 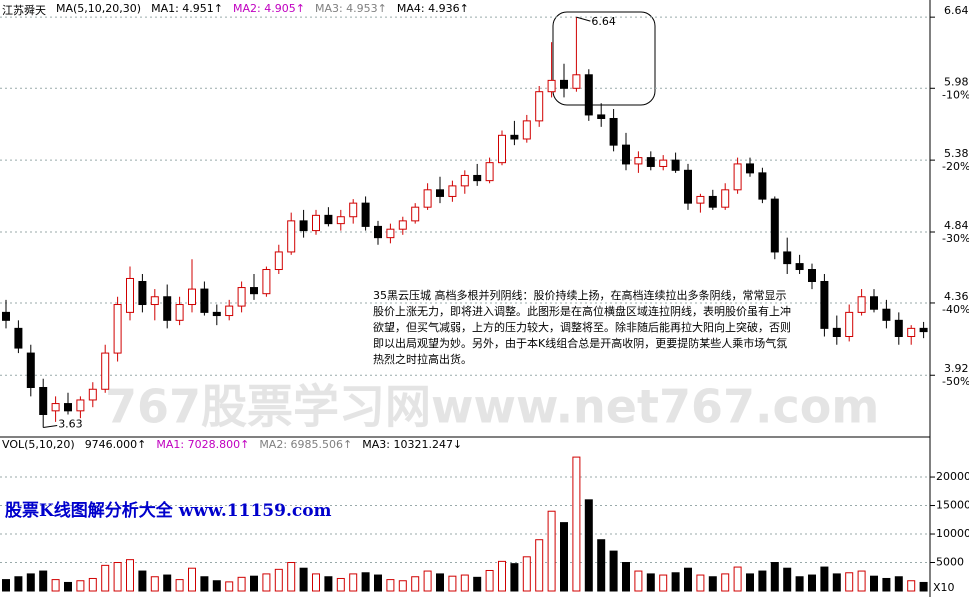 What do you see at coordinates (955, 94) in the screenshot?
I see `pct-tick-label: -10%` at bounding box center [955, 94].